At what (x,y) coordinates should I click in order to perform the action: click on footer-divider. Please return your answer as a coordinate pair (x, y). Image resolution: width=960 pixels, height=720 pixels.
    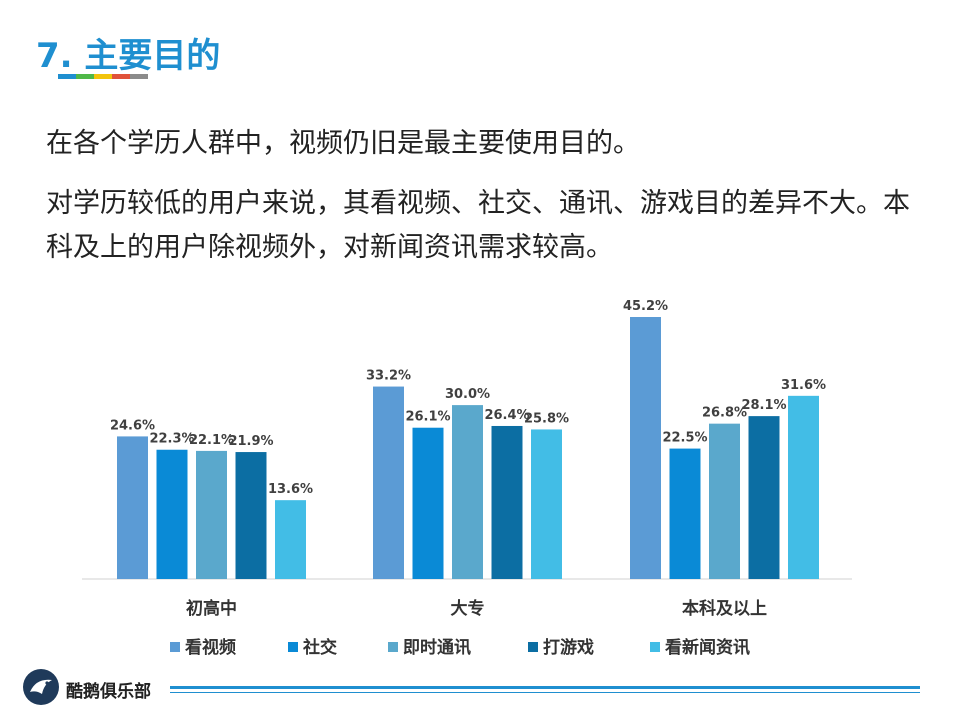
    Looking at the image, I should click on (545, 687).